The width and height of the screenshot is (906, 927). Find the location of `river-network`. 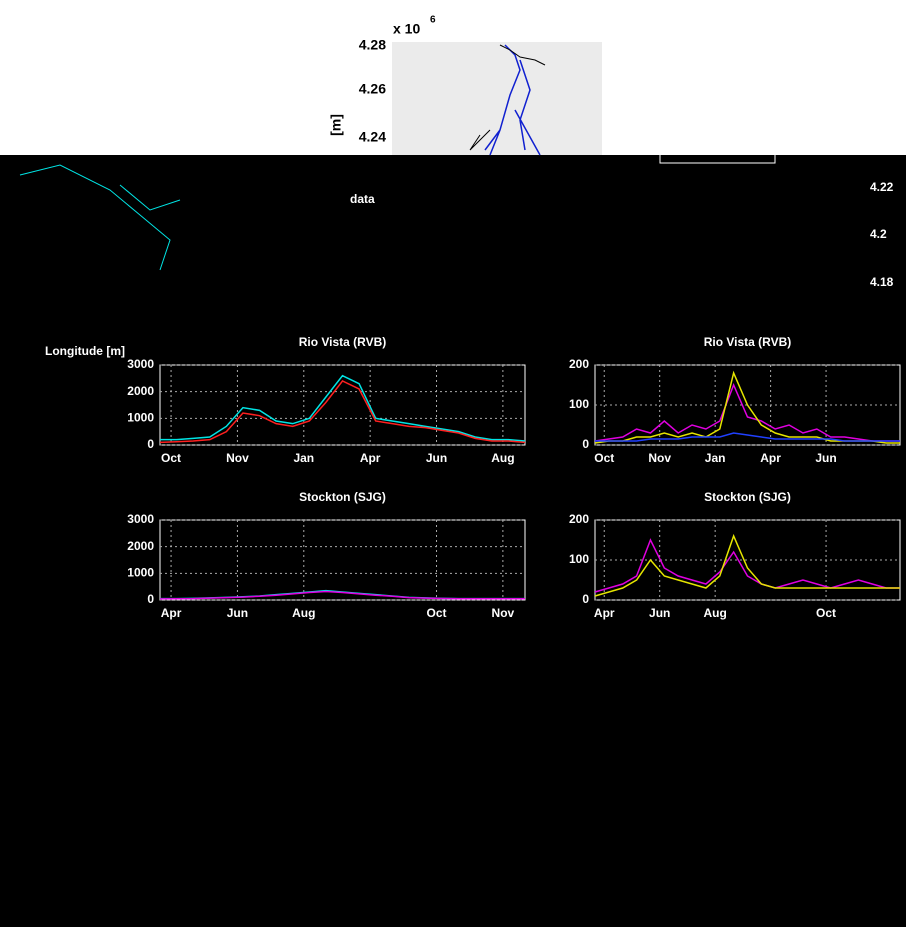

river-network is located at coordinates (512, 100).